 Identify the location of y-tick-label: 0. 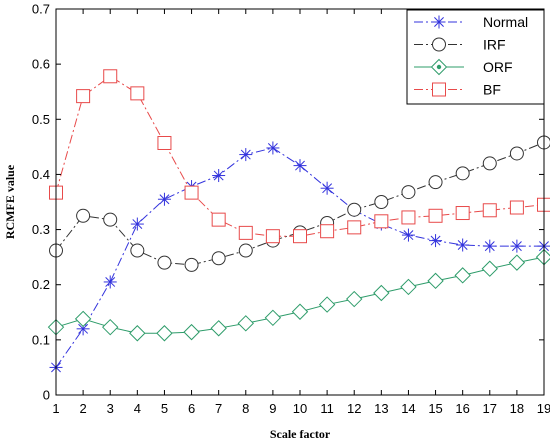
(46, 395).